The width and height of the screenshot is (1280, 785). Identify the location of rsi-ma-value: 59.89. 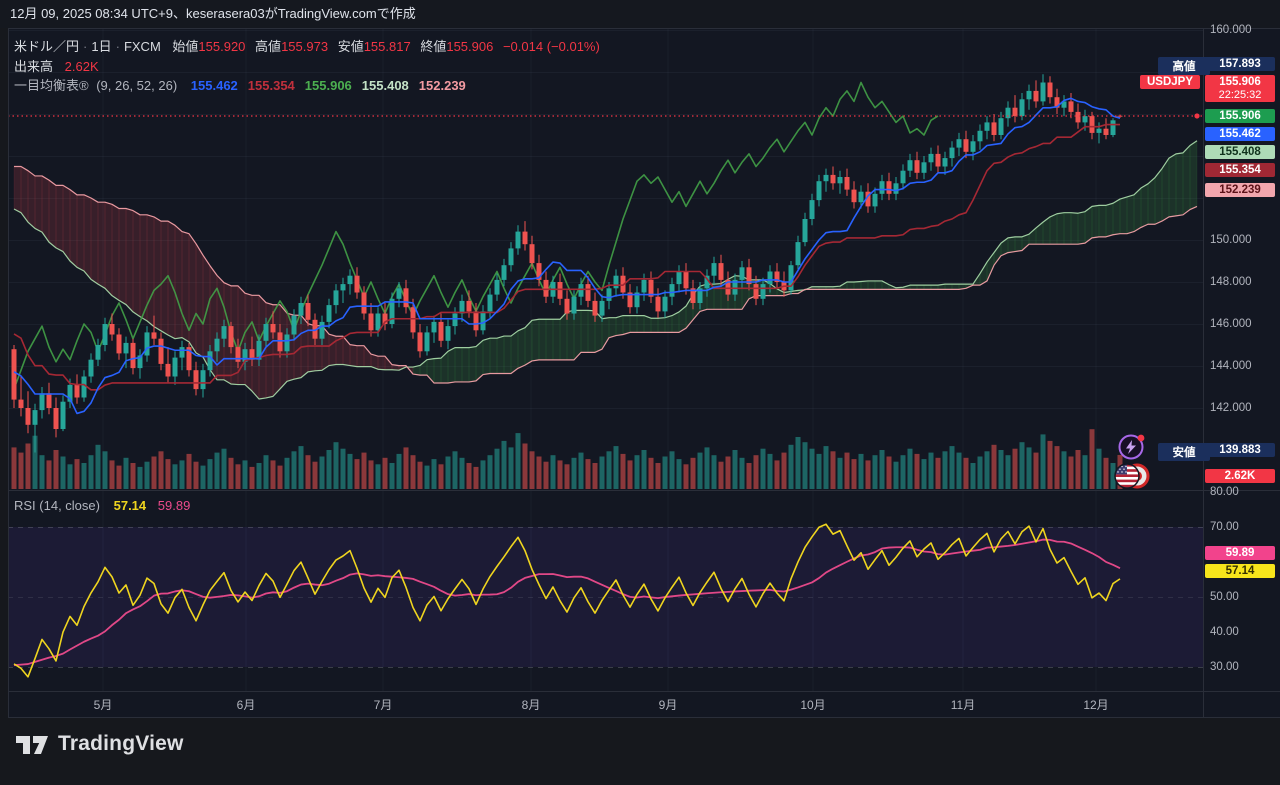
(174, 505).